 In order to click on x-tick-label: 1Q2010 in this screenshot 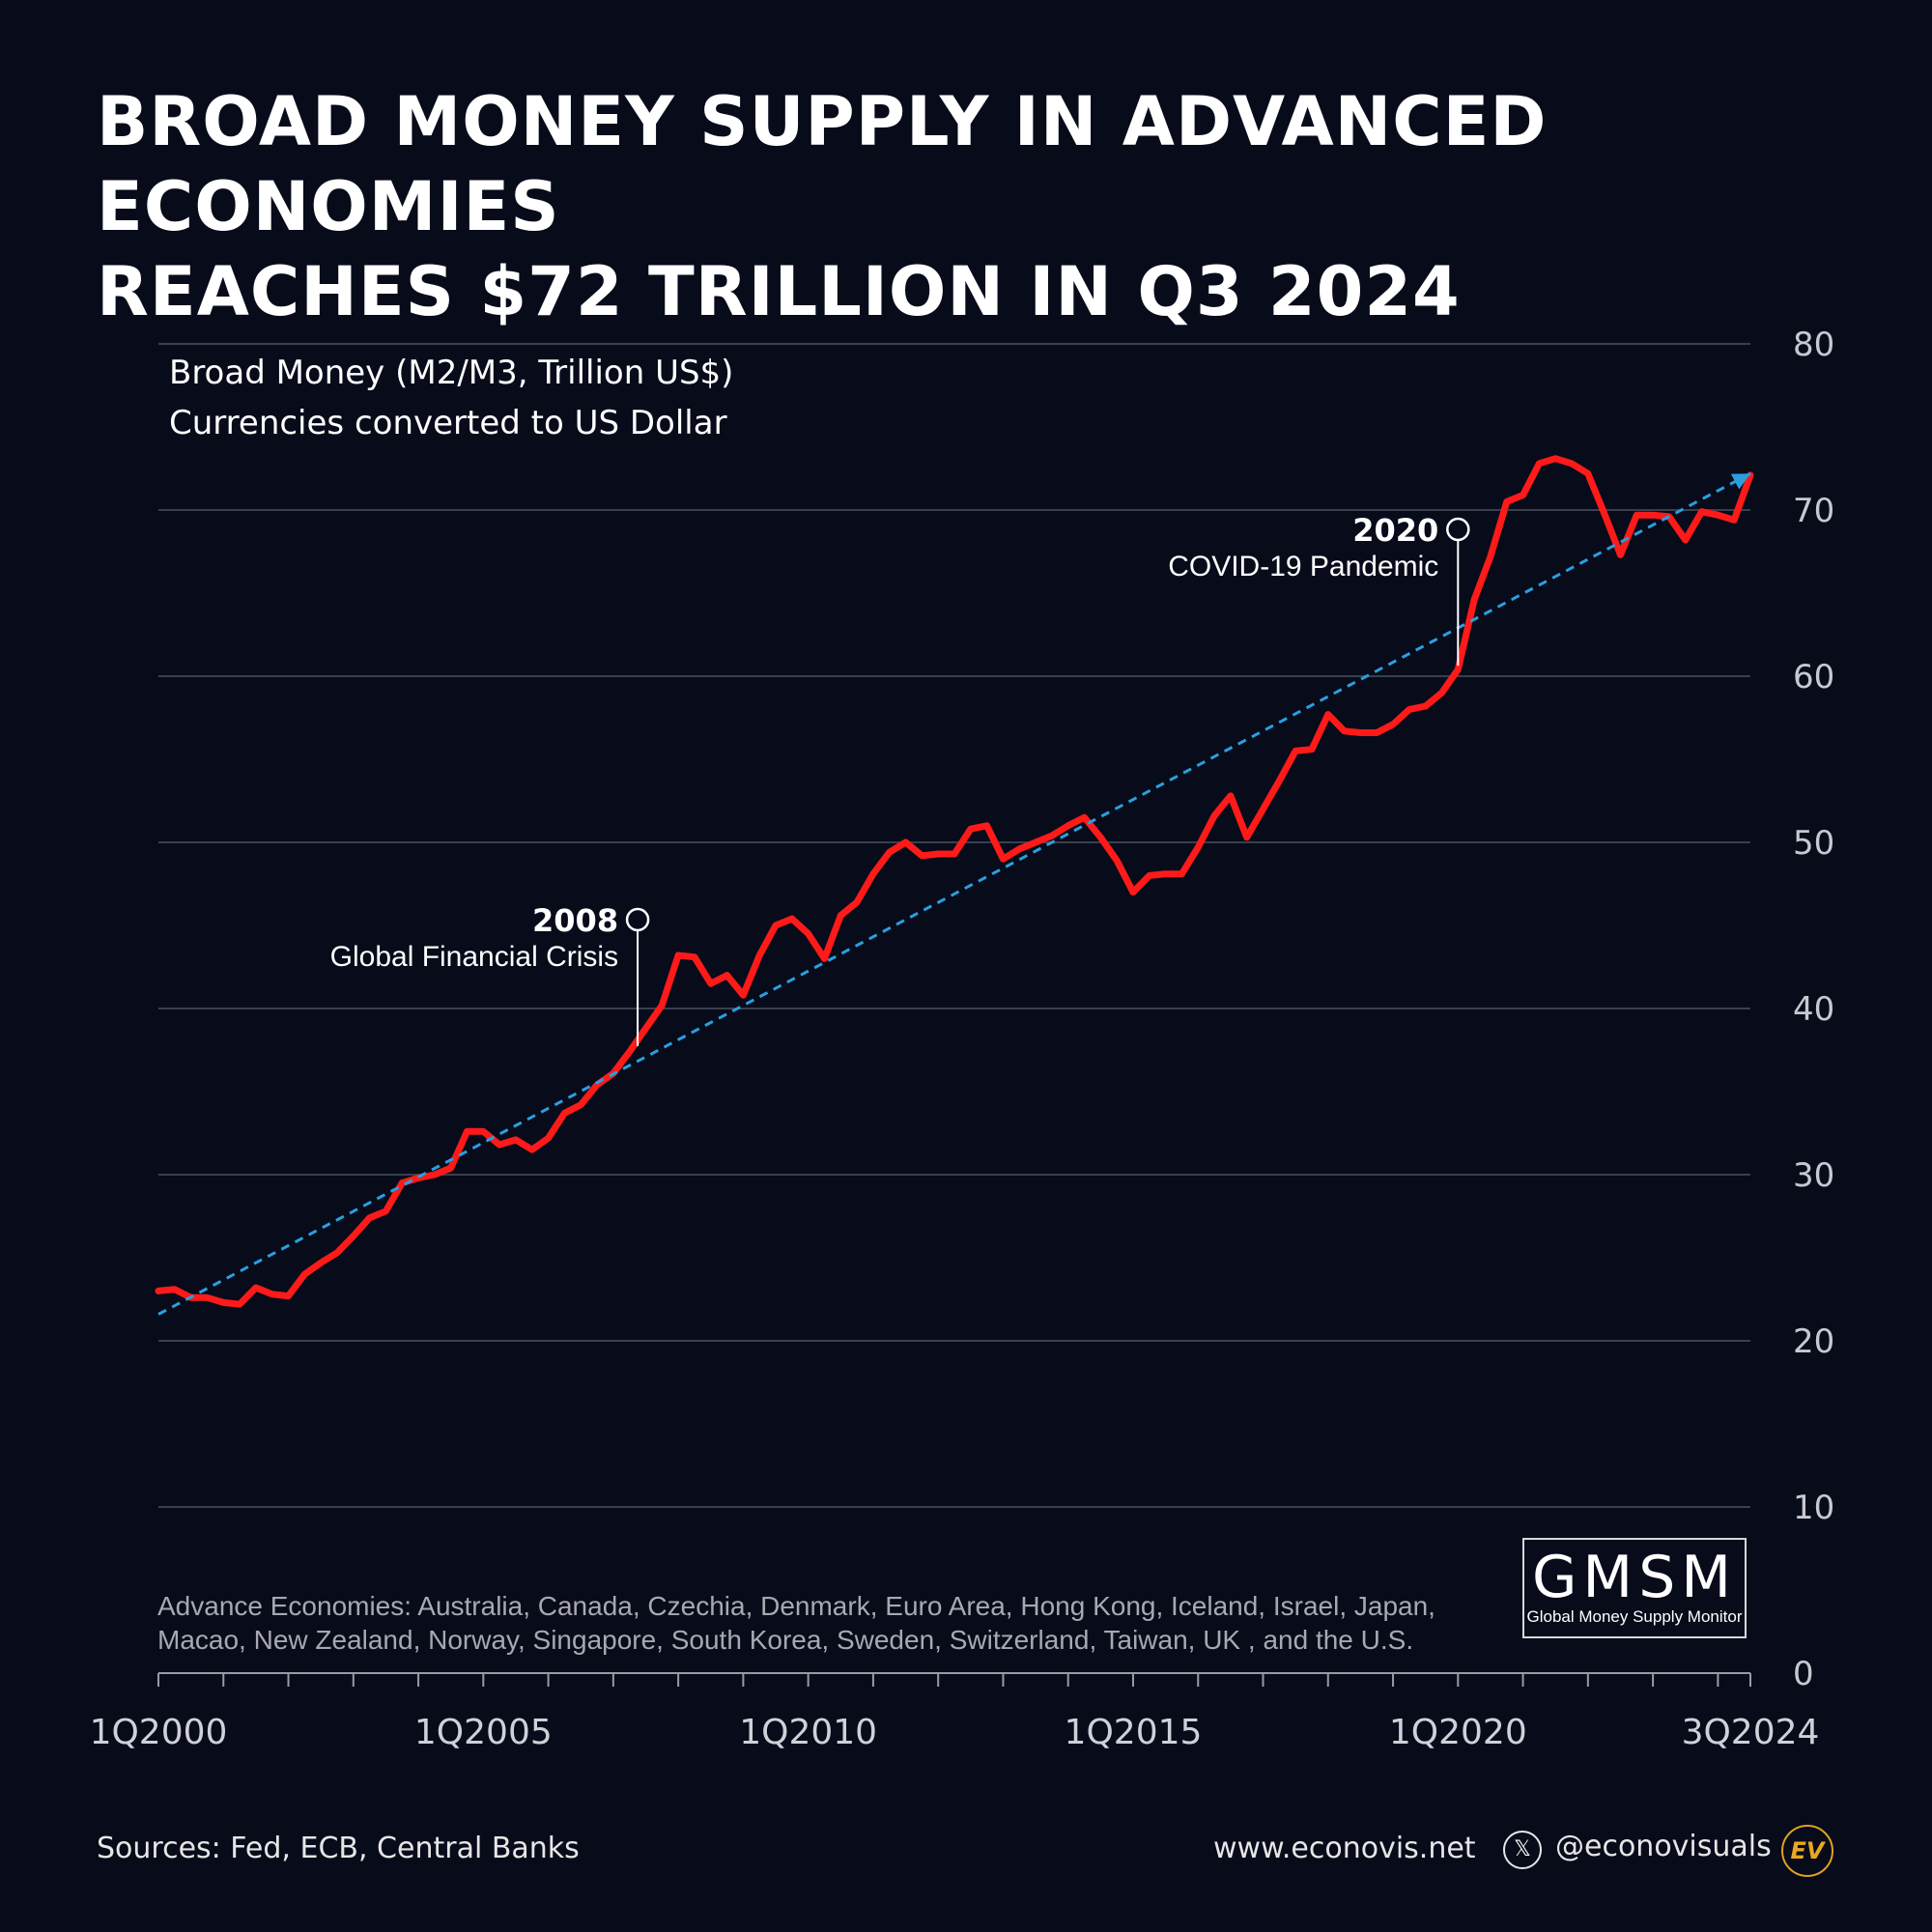, I will do `click(808, 1732)`.